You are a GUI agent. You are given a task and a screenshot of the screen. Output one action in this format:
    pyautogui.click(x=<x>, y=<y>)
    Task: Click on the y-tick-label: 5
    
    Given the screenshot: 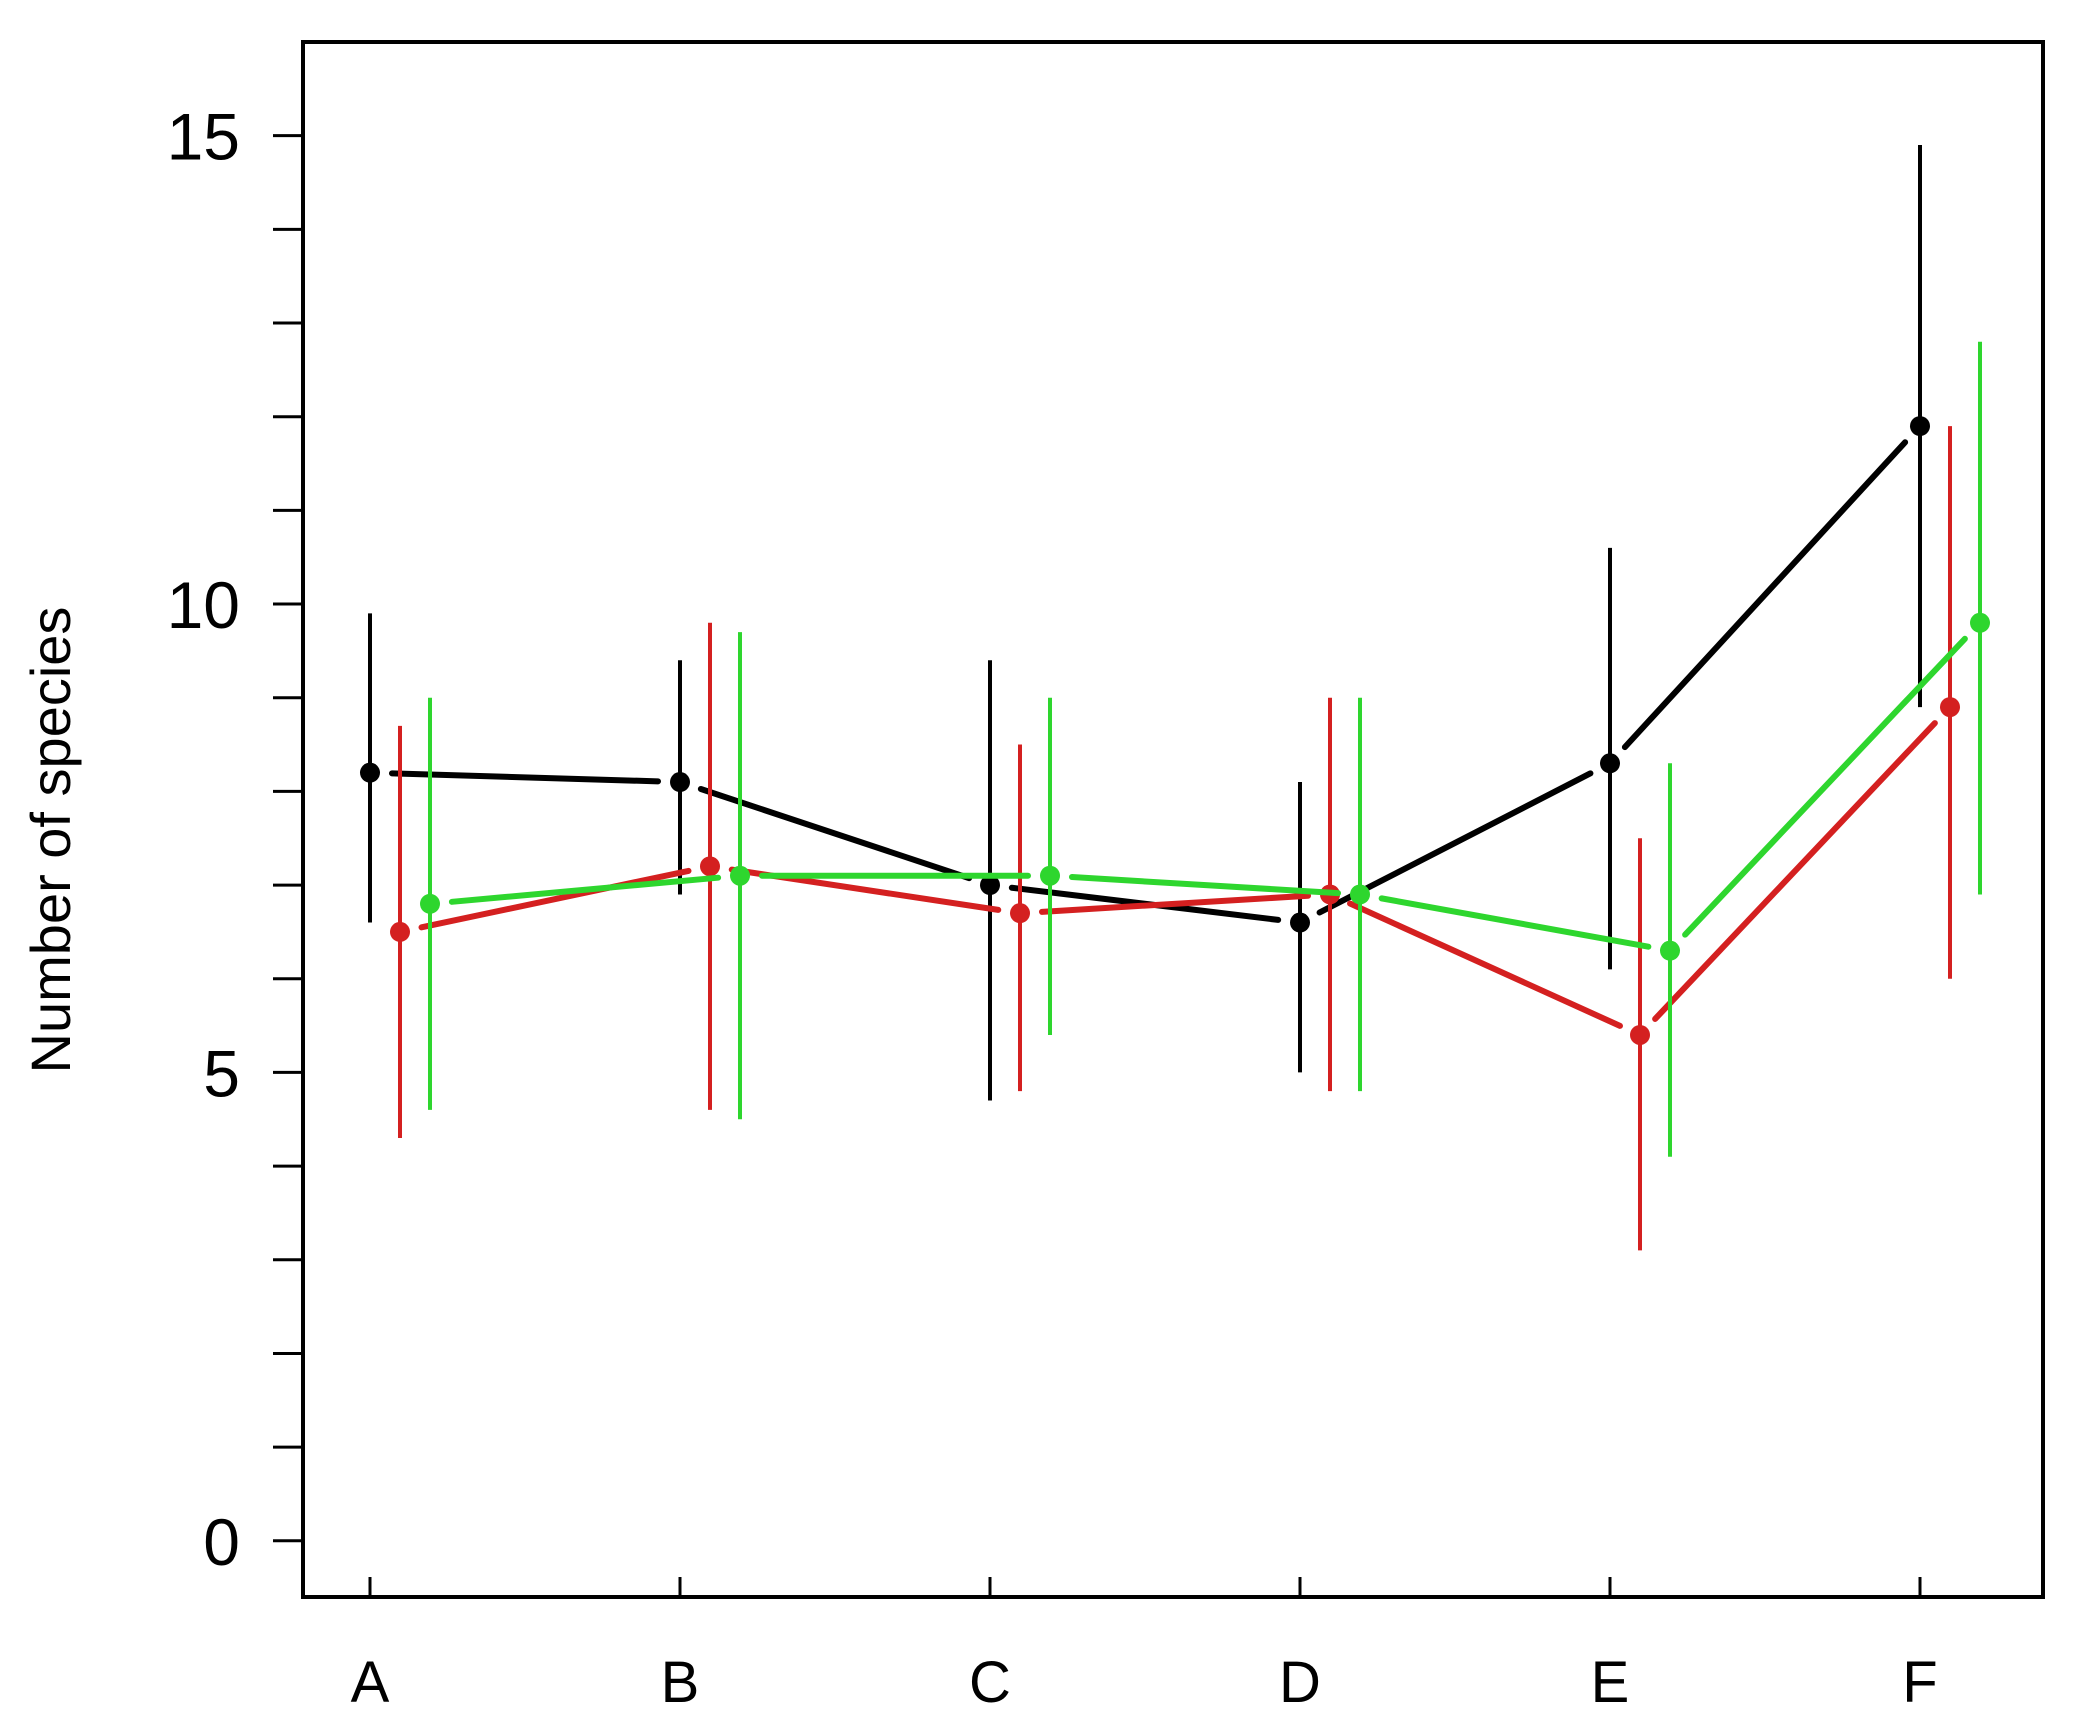 What is the action you would take?
    pyautogui.click(x=221, y=1073)
    